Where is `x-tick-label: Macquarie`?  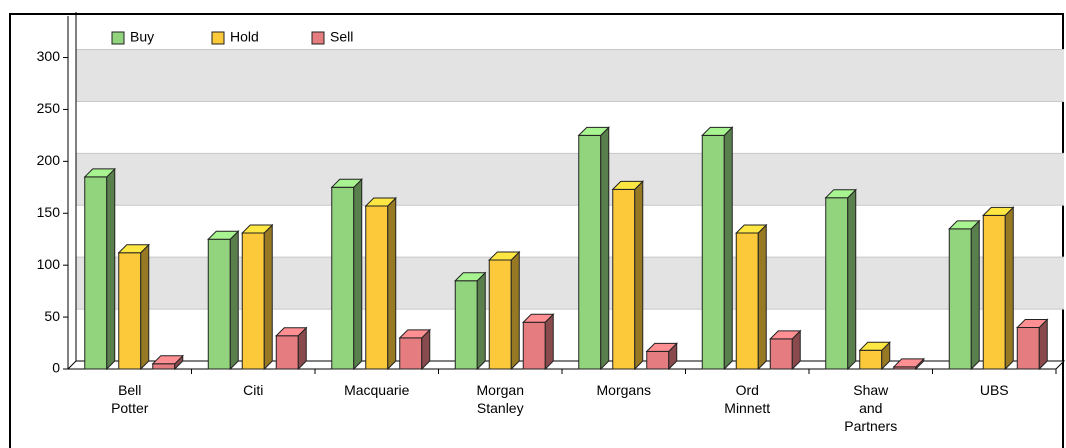
x-tick-label: Macquarie is located at coordinates (377, 390).